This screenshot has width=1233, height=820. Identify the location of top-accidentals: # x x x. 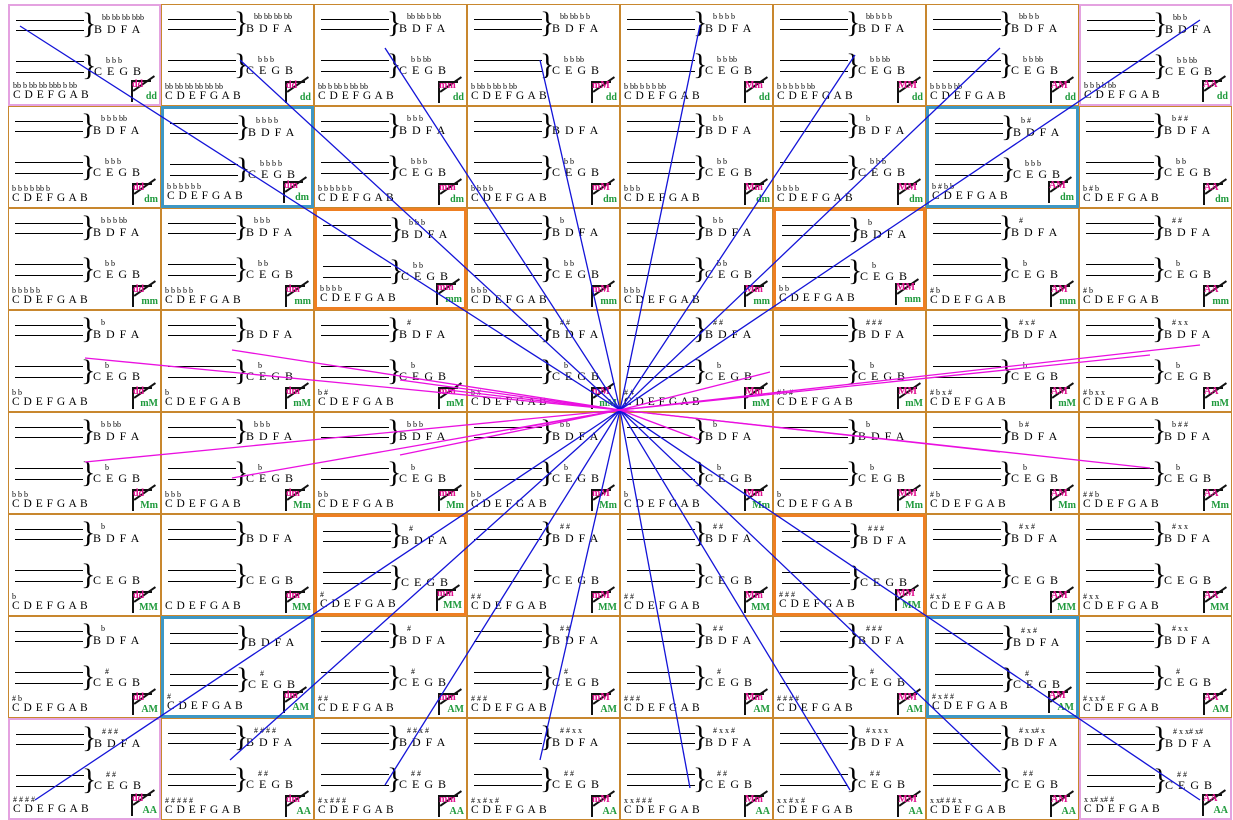
(877, 730).